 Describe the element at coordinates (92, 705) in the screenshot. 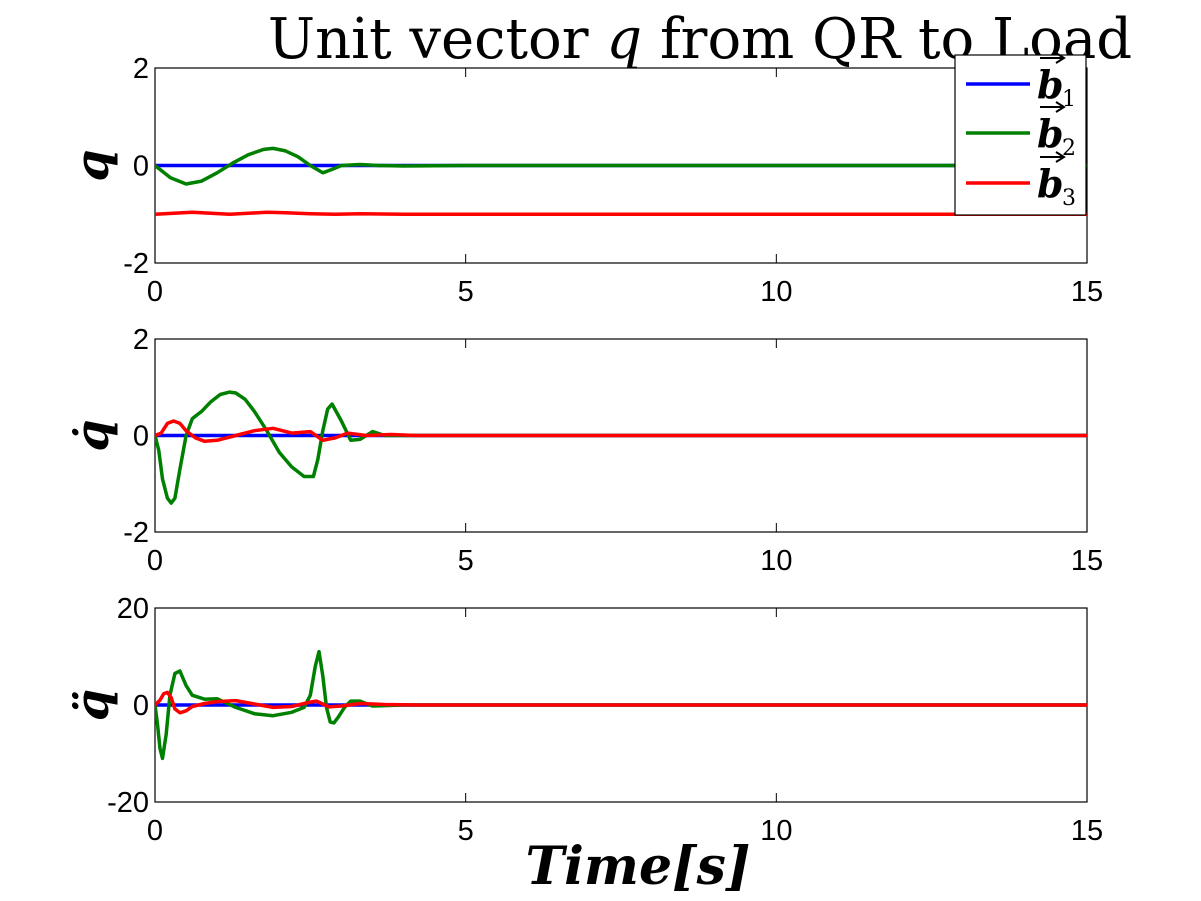

I see `y-axis-label: q̈` at that location.